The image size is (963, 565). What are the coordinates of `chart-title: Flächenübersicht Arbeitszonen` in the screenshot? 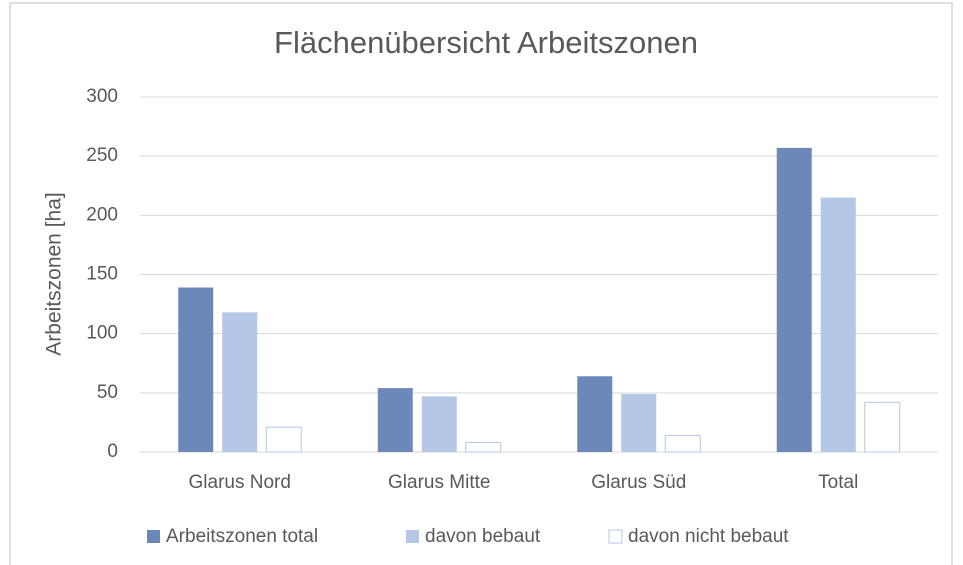 It's located at (486, 42).